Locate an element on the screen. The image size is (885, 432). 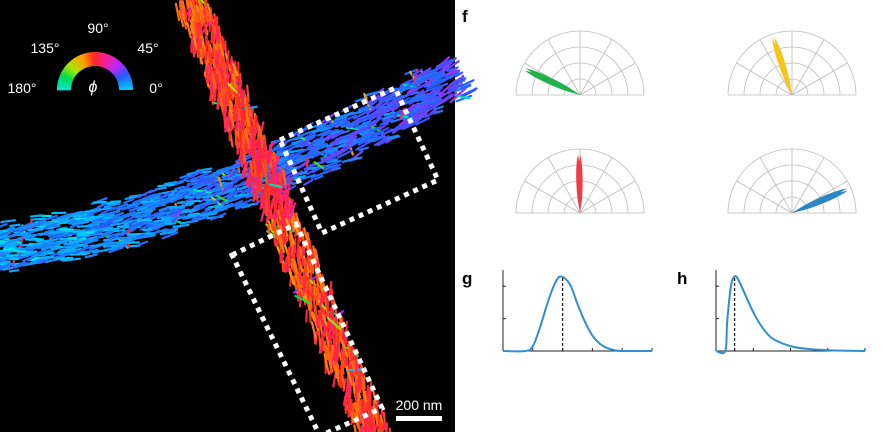
scale-bar-label: 200 nm is located at coordinates (419, 405).